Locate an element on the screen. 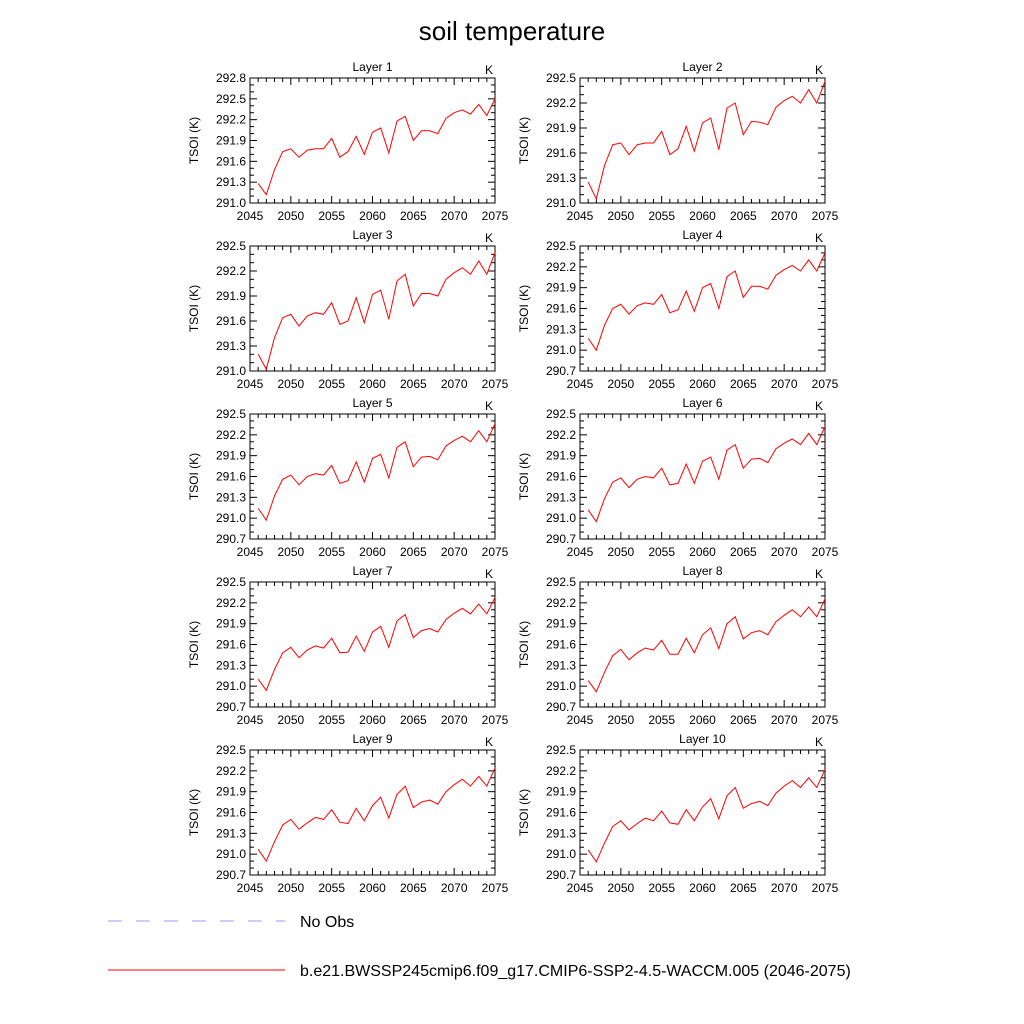  panel-title: Layer 7 is located at coordinates (372, 571).